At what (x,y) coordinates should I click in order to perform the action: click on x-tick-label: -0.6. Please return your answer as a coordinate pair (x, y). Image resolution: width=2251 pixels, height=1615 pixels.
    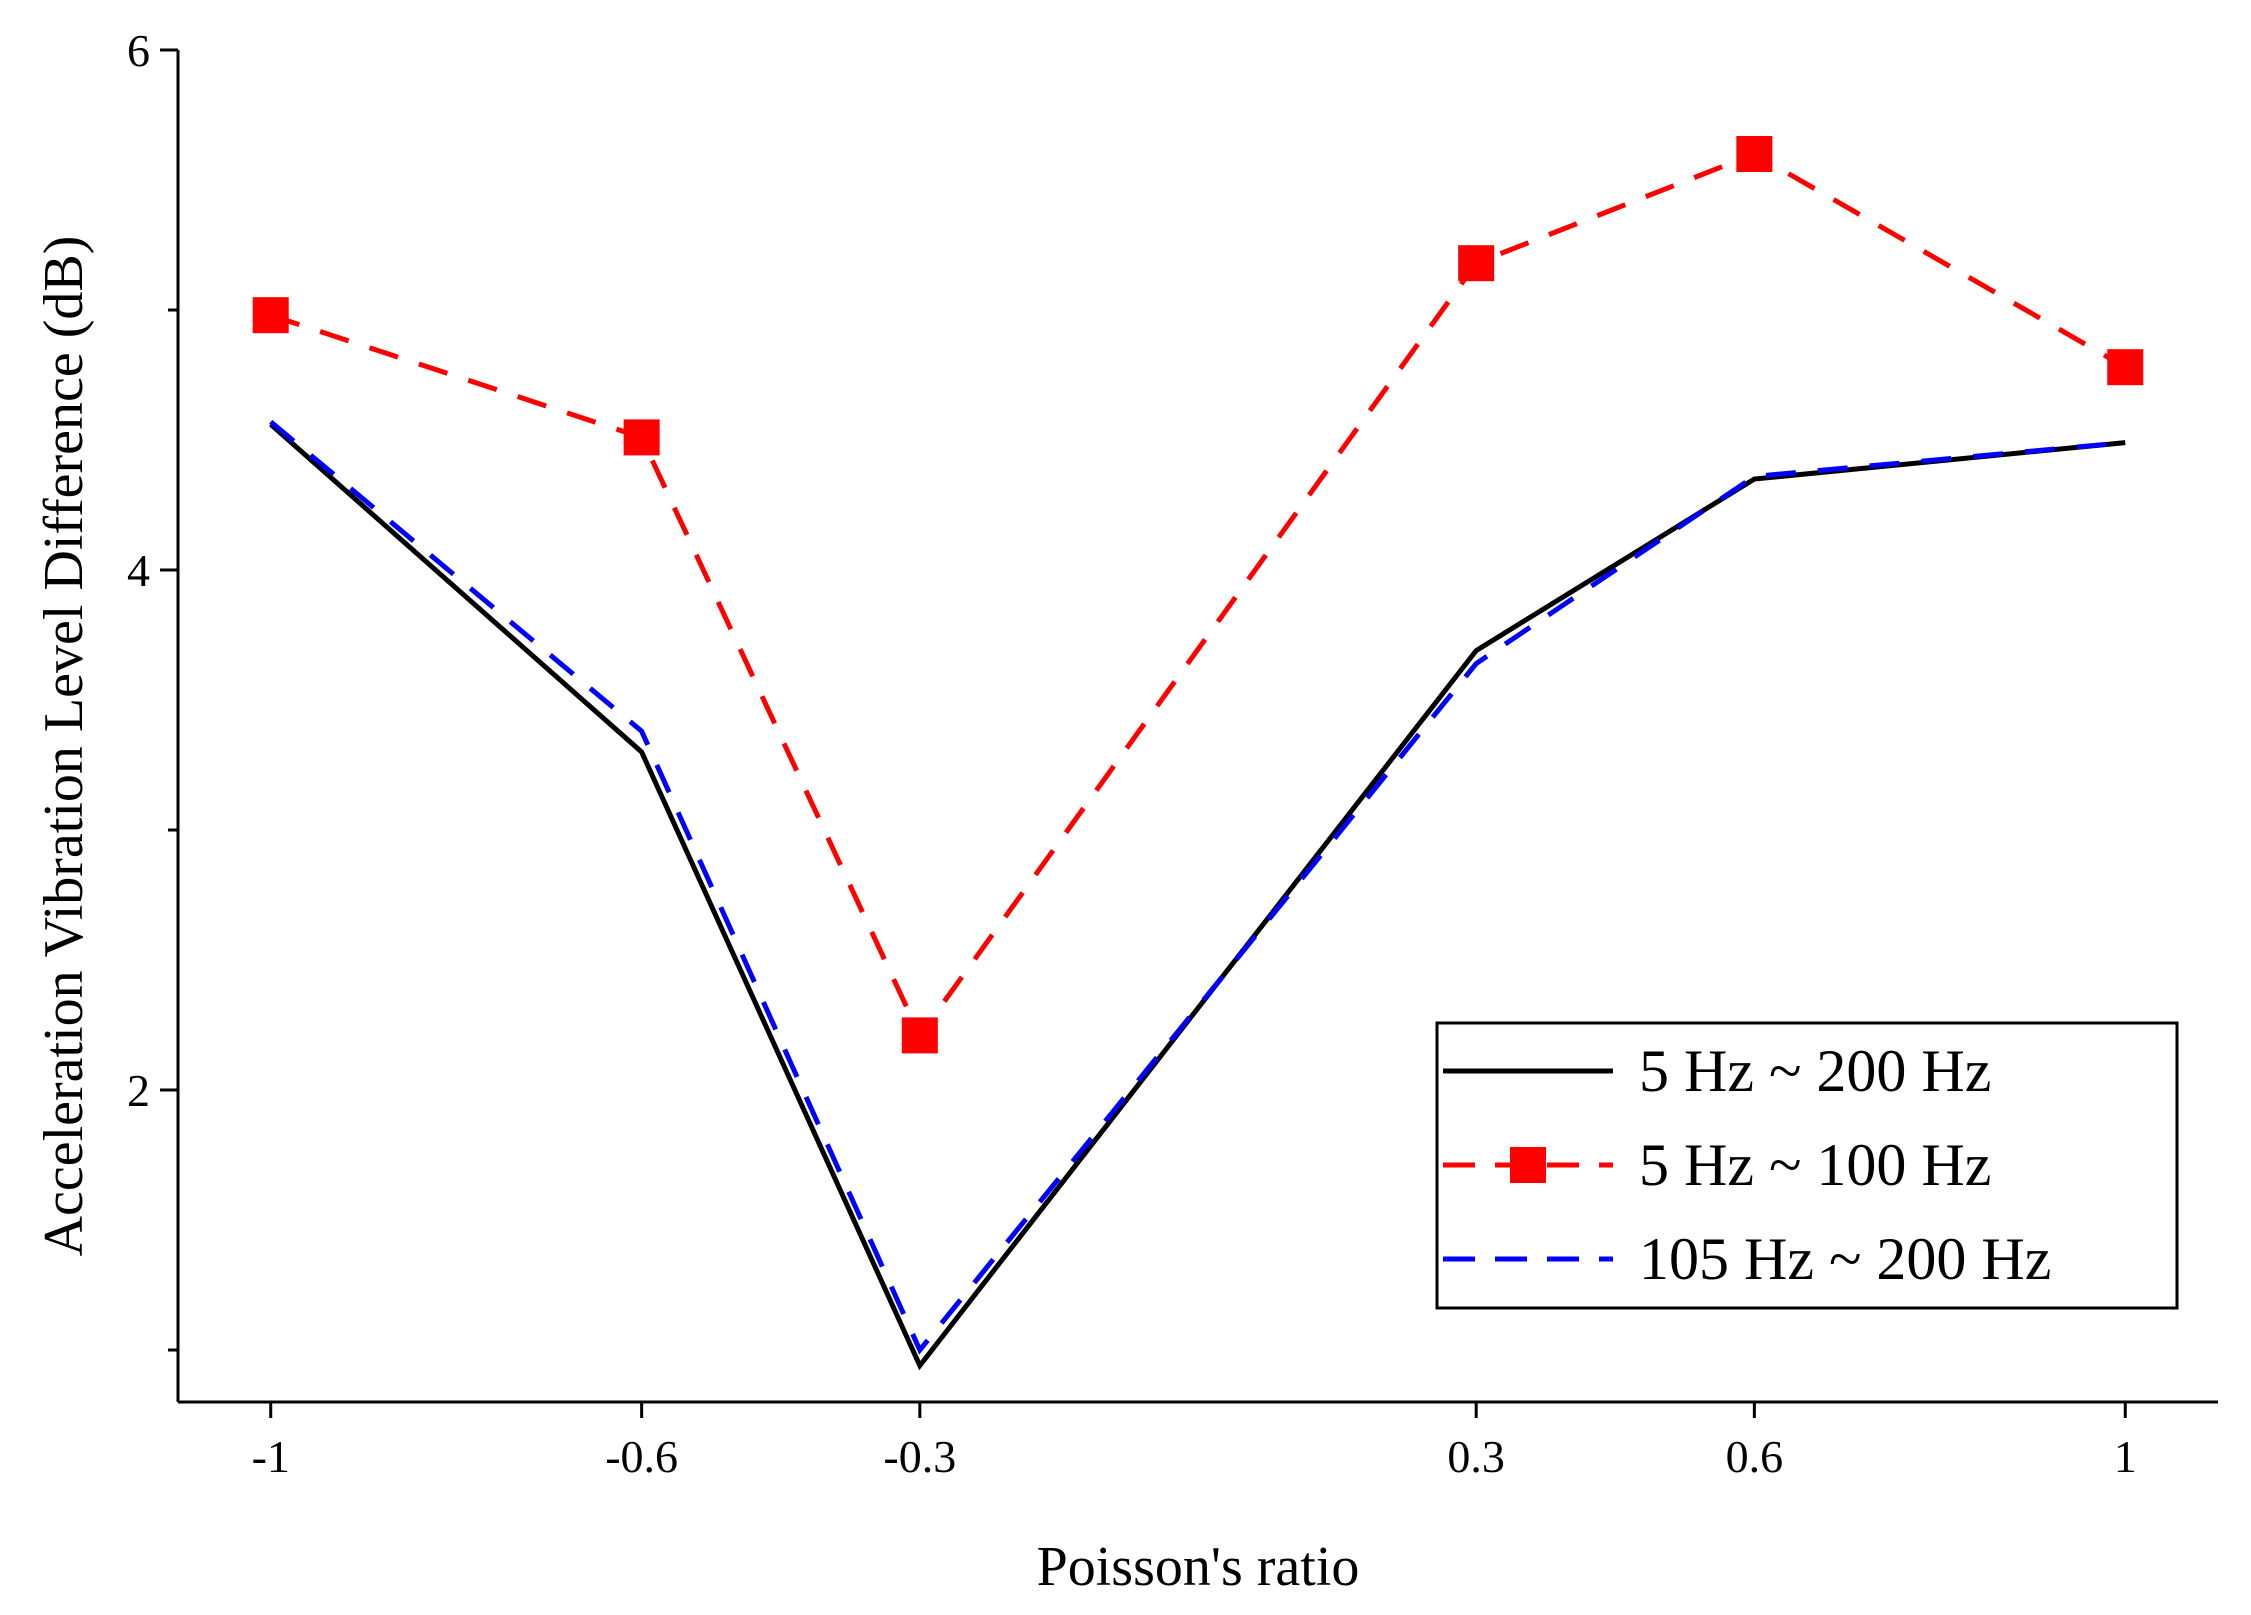
    Looking at the image, I should click on (641, 1456).